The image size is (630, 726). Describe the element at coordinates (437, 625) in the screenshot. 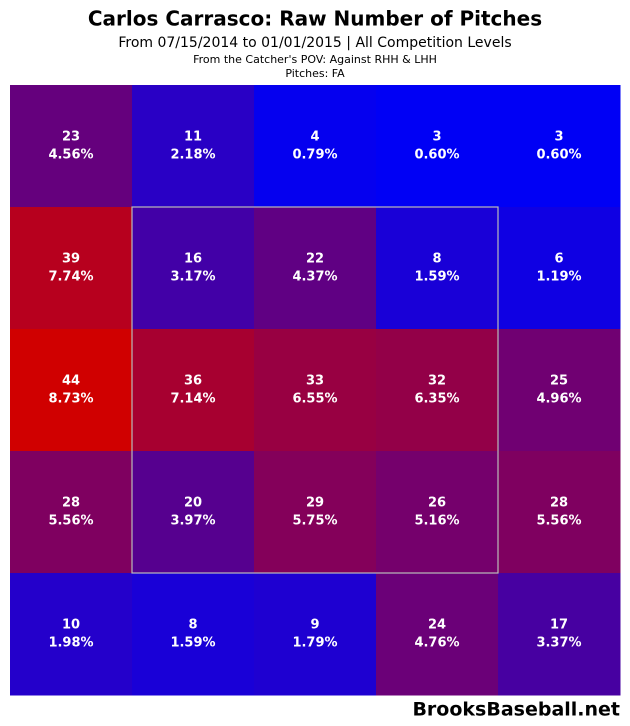

I see `cell-count: 24` at that location.